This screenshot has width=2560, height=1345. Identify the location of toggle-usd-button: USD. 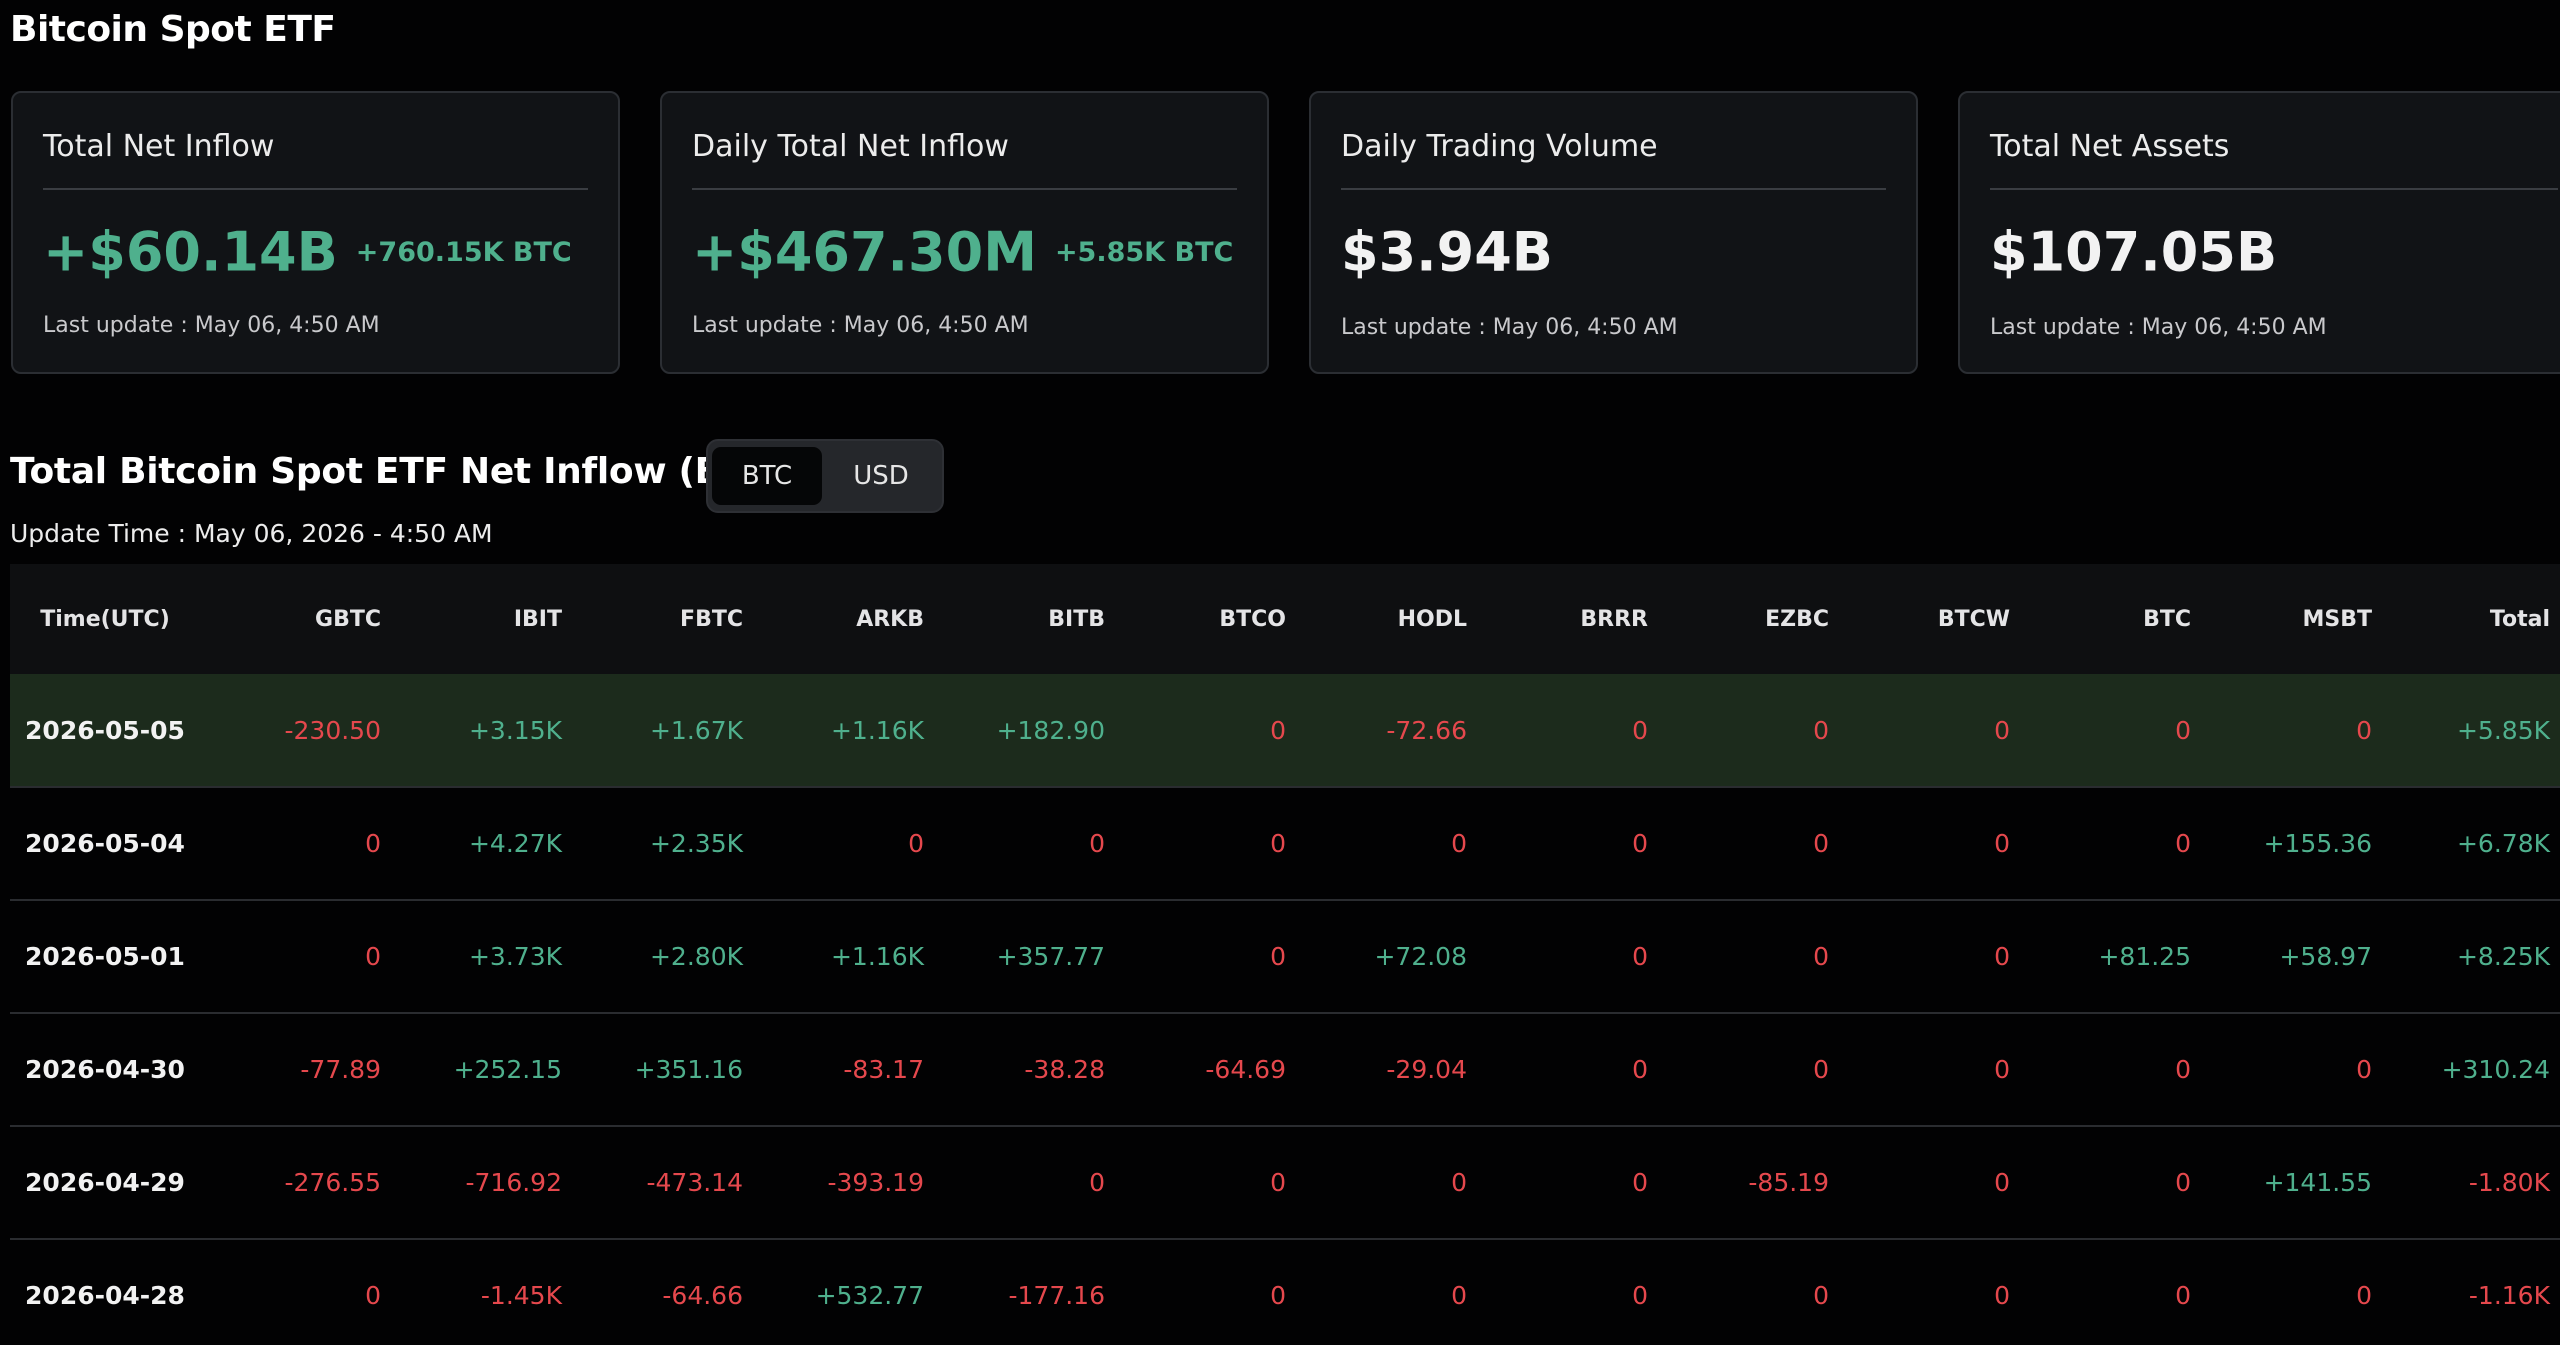
(881, 476).